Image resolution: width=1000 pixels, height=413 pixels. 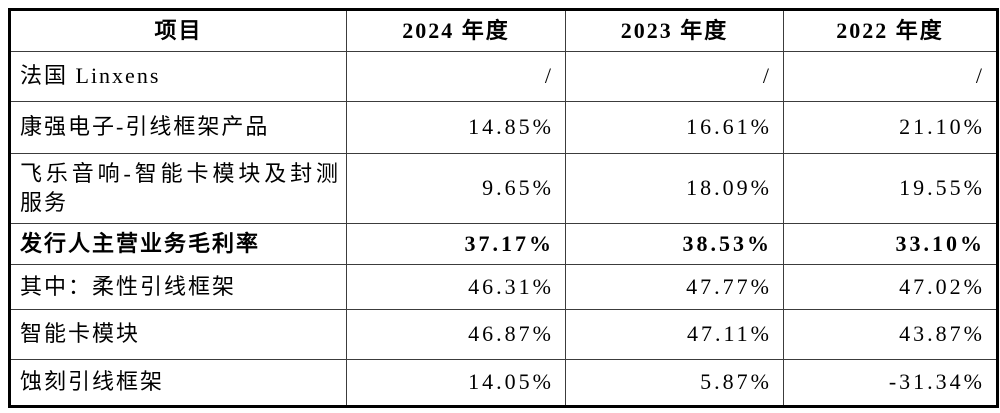 What do you see at coordinates (178, 30) in the screenshot?
I see `column-header-item: 项目` at bounding box center [178, 30].